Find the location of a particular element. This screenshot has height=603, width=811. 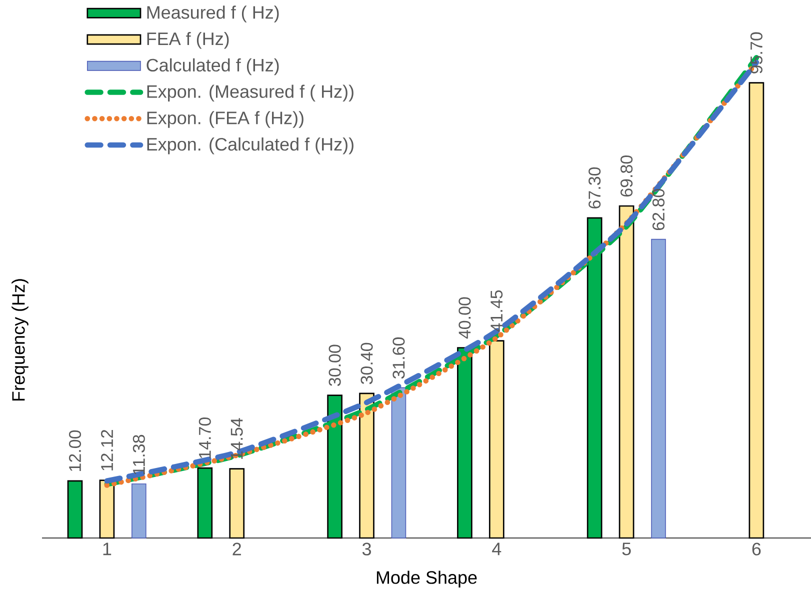

data-label: 69.80 is located at coordinates (626, 175).